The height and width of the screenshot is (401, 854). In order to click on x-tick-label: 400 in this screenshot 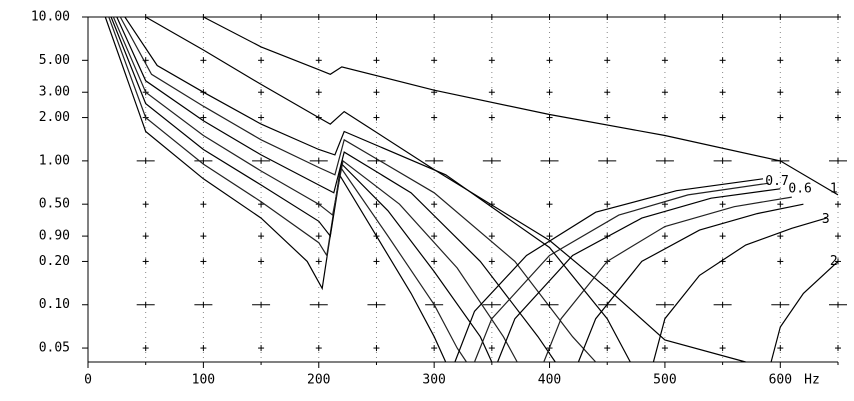, I will do `click(549, 380)`.